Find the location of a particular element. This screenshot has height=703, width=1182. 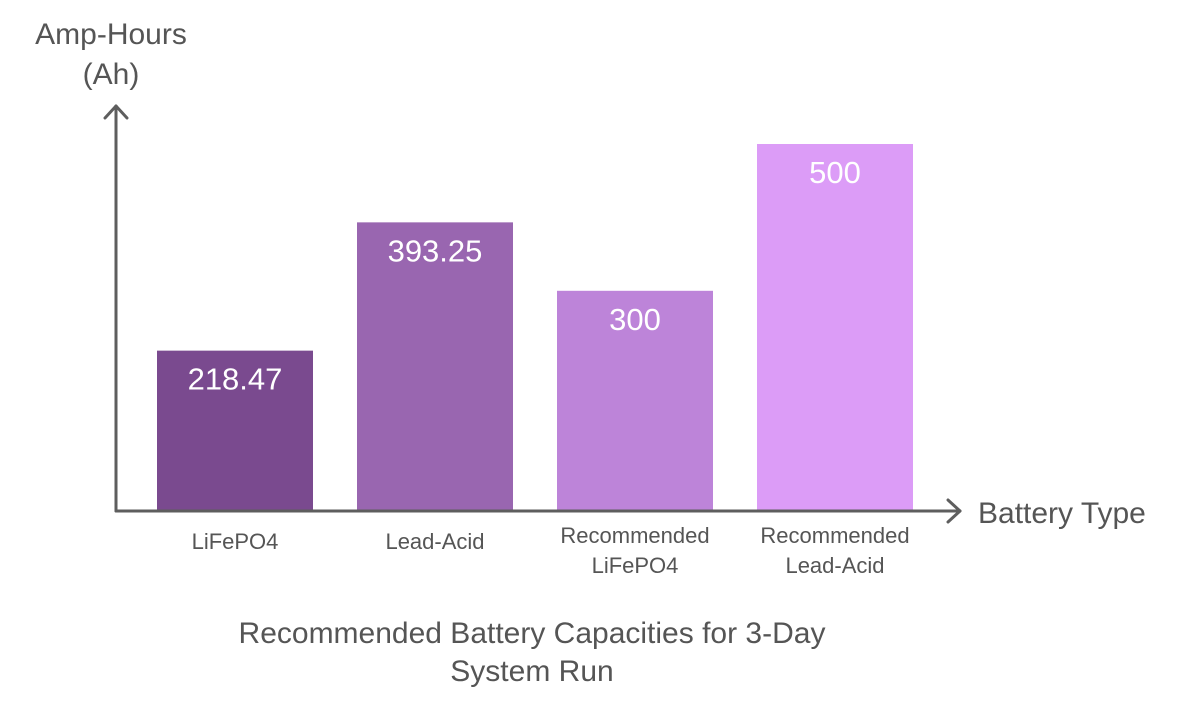

value-label-2: 393.25 is located at coordinates (435, 250).